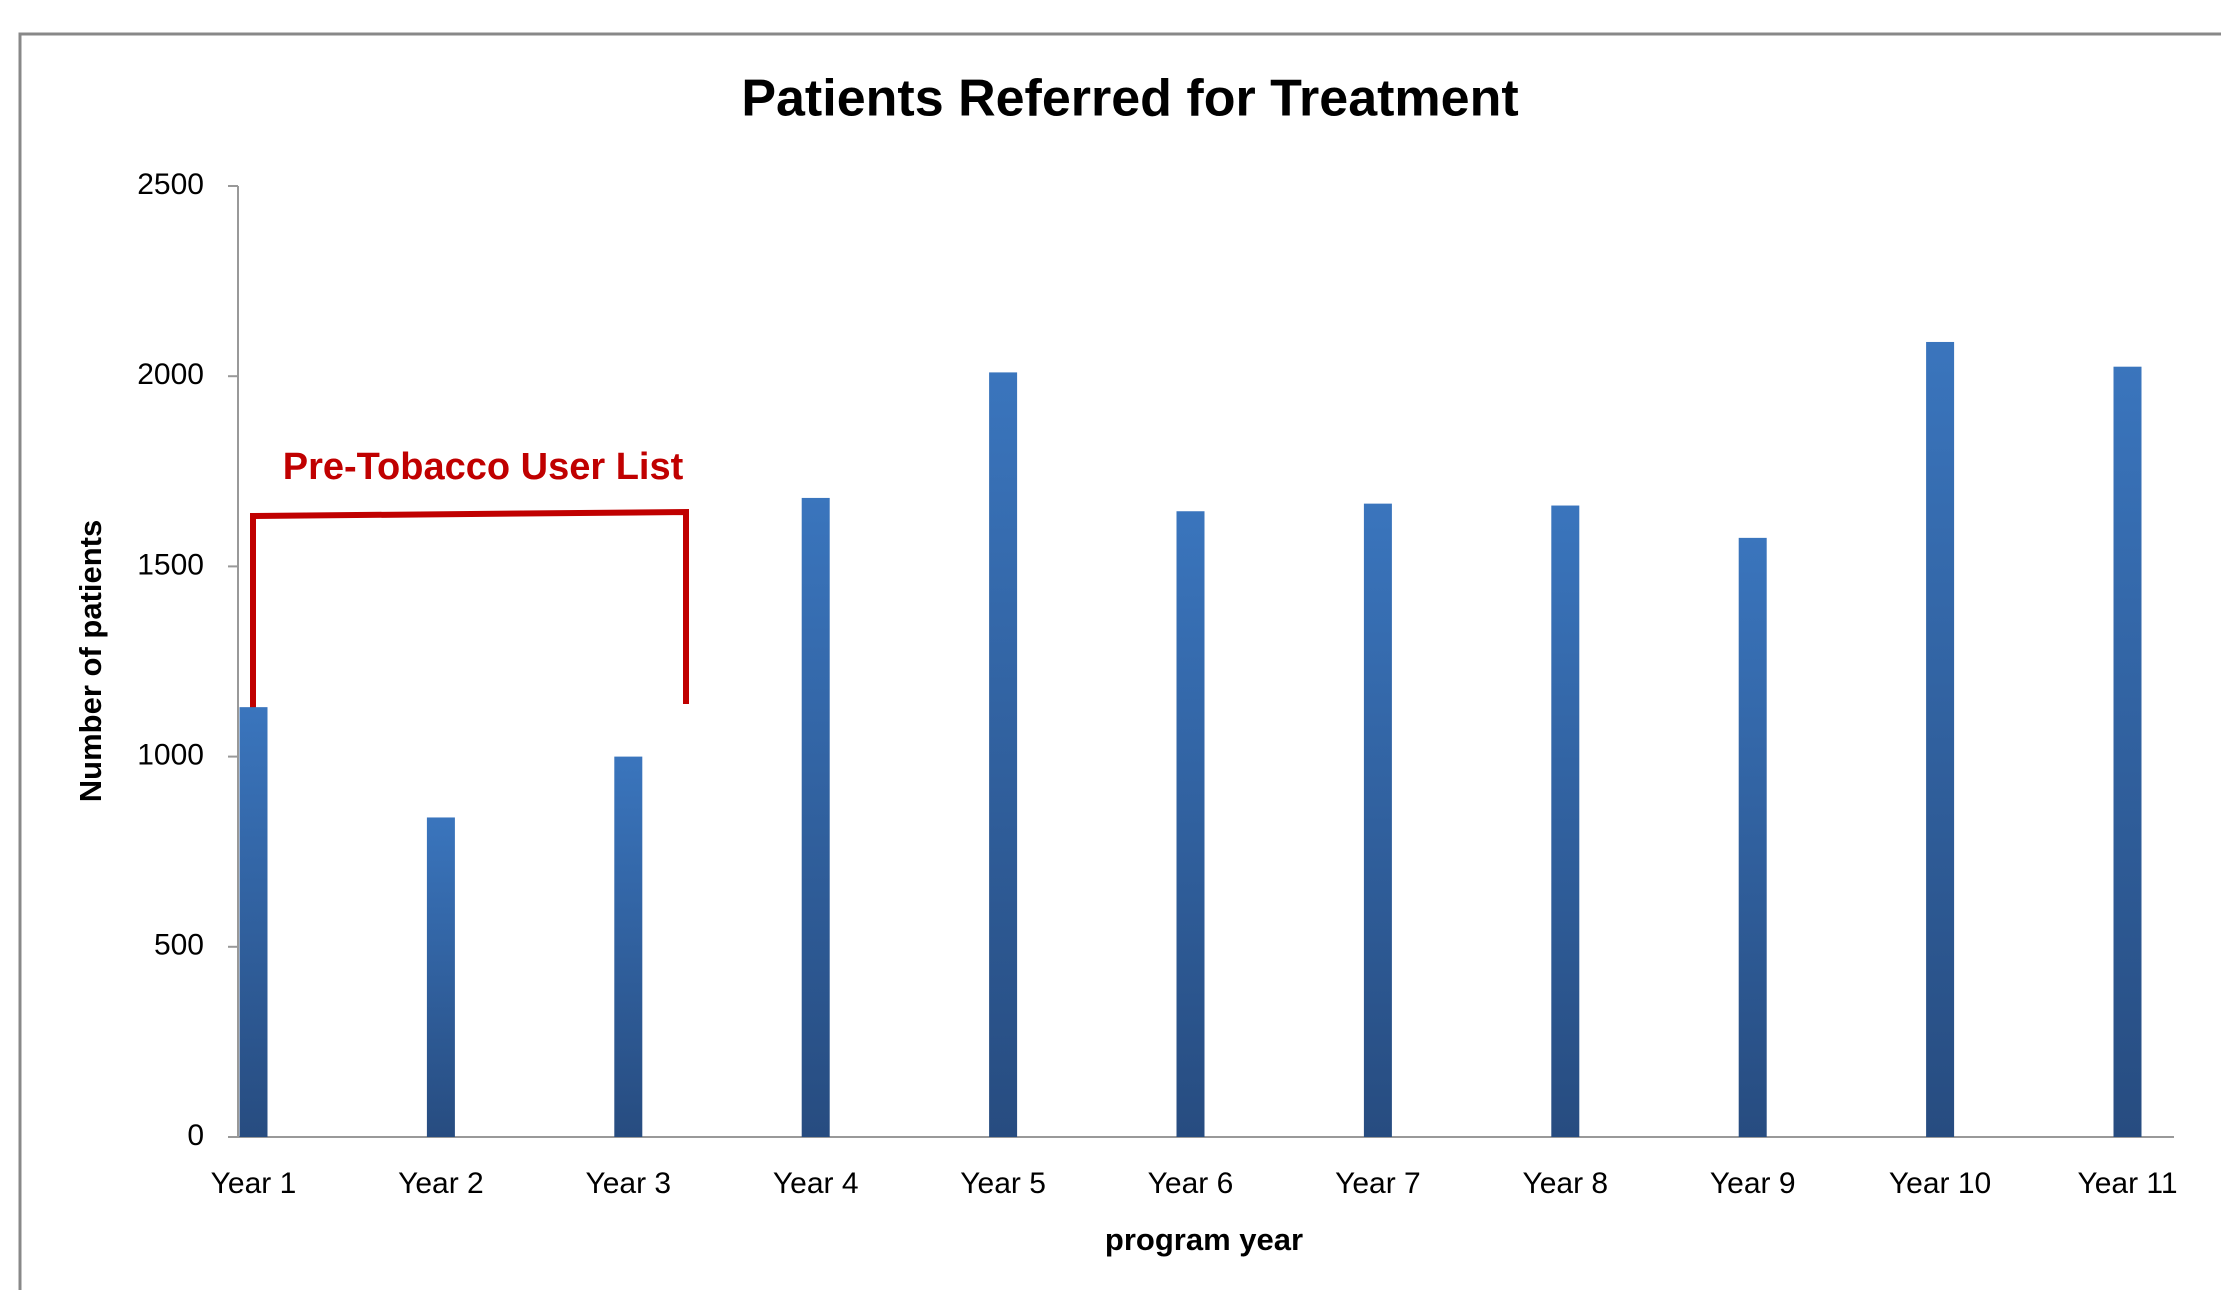 This screenshot has width=2221, height=1290. Describe the element at coordinates (2127, 1183) in the screenshot. I see `x-tick-label: Year 11` at that location.